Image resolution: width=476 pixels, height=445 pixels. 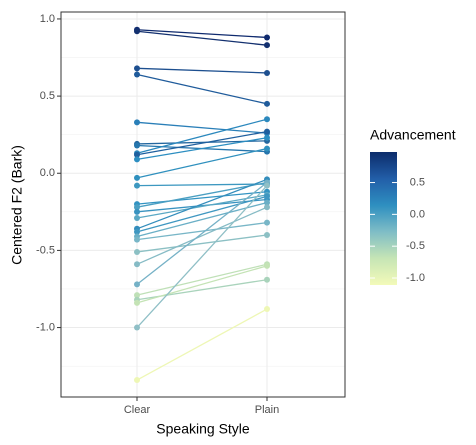 I want to click on y-tick-label: -0.5, so click(x=45, y=250).